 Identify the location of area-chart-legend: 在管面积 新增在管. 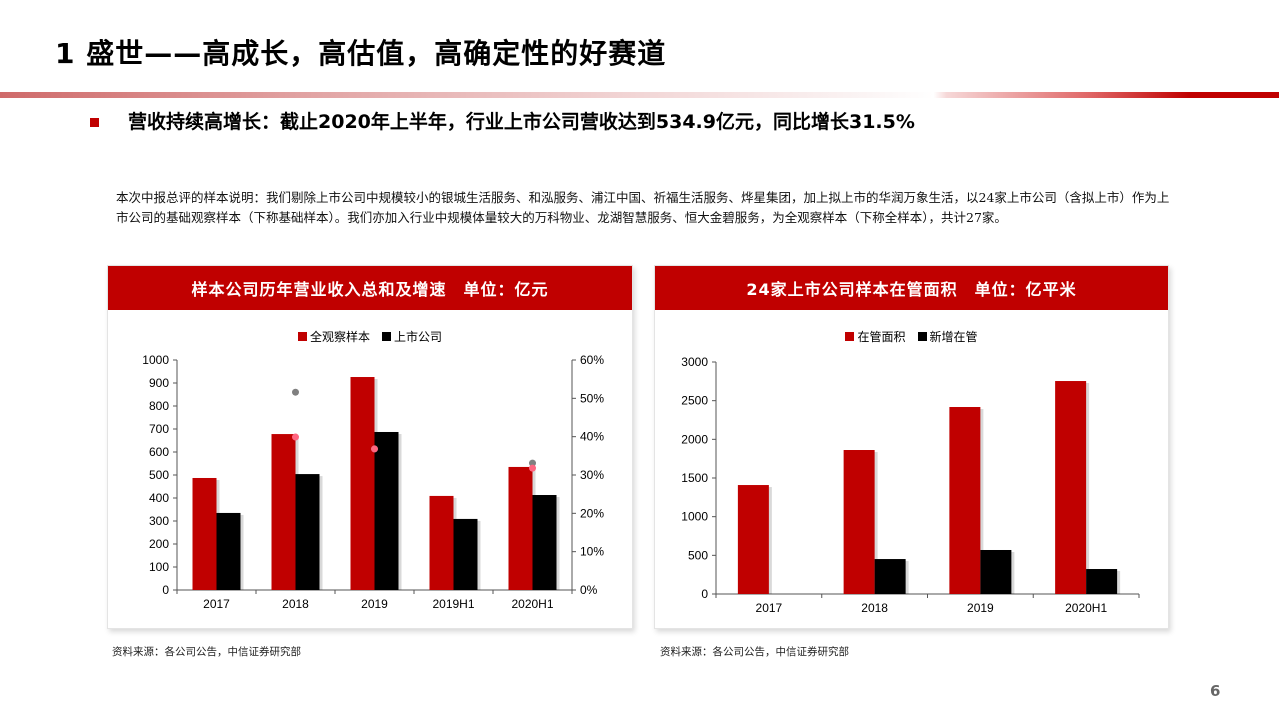
(911, 336).